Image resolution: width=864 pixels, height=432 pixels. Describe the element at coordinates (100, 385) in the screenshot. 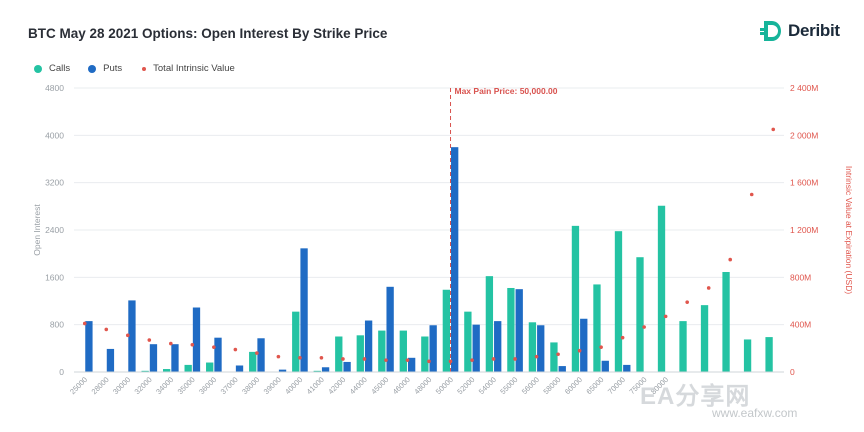

I see `x-tick-label: 28000` at that location.